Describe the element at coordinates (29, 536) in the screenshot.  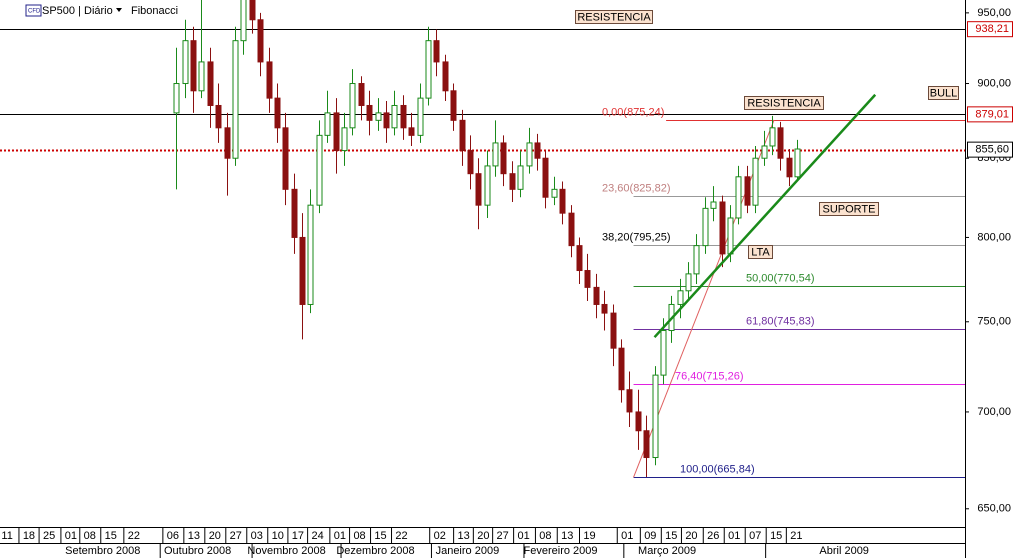
I see `x-tick-label: 18` at that location.